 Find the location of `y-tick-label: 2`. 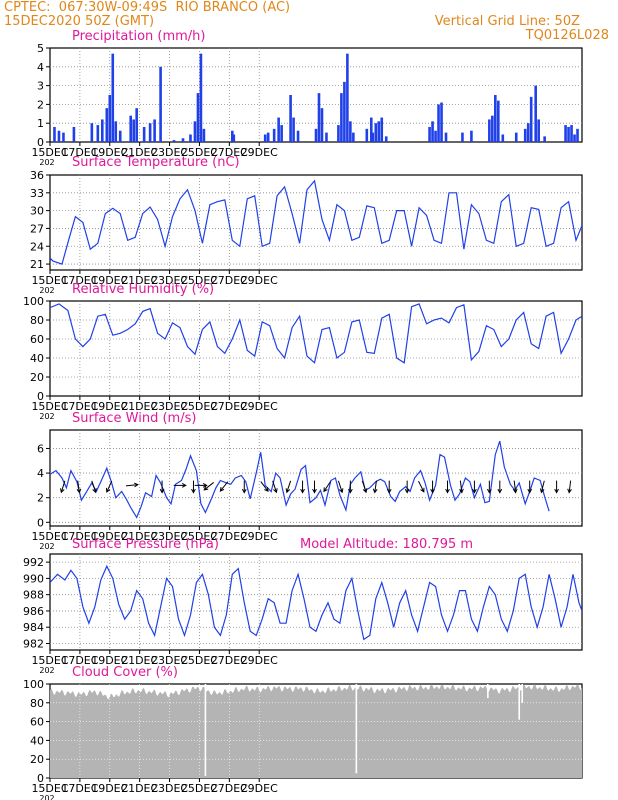

y-tick-label: 2 is located at coordinates (40, 498).